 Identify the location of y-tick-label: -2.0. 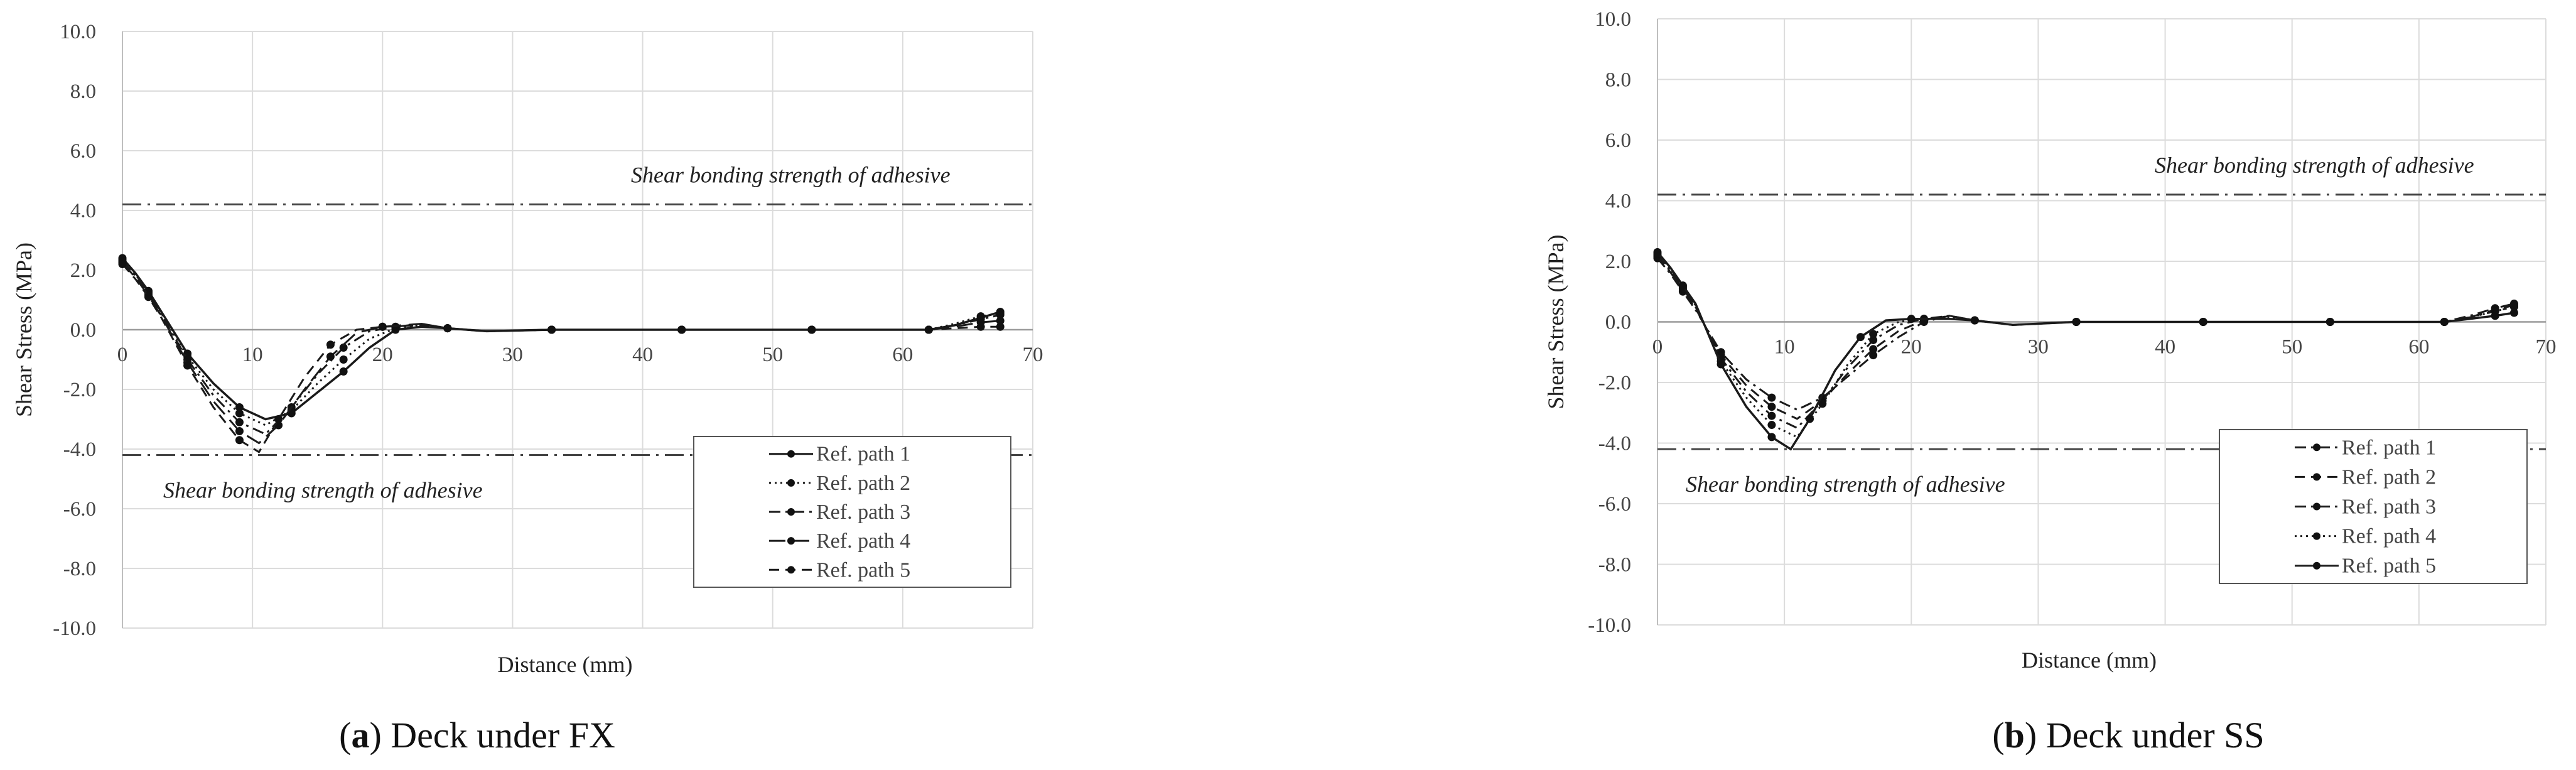
(79, 390).